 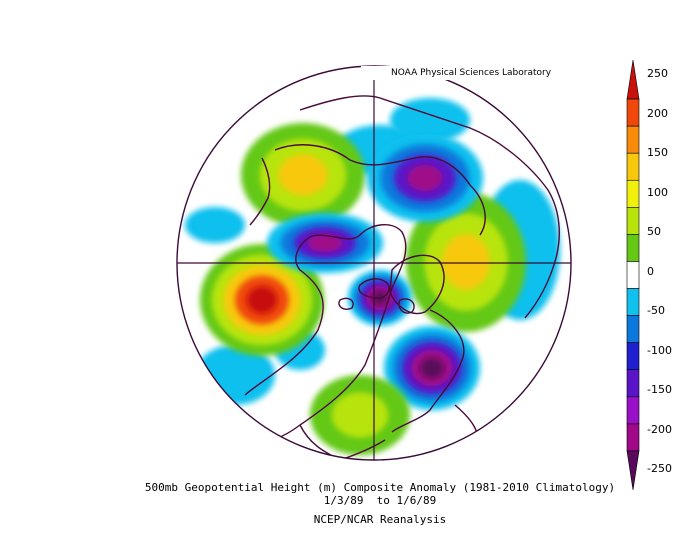 I want to click on greenland-negative-level, so click(x=325, y=243).